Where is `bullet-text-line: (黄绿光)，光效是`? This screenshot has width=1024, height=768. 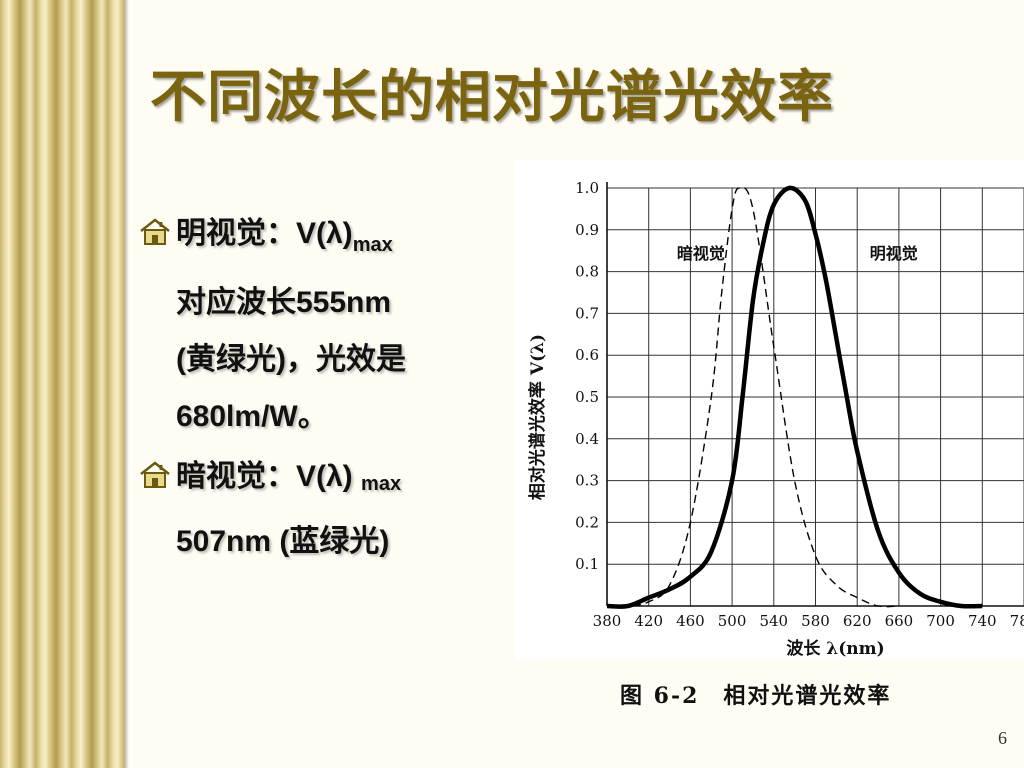 bullet-text-line: (黄绿光)，光效是 is located at coordinates (291, 359).